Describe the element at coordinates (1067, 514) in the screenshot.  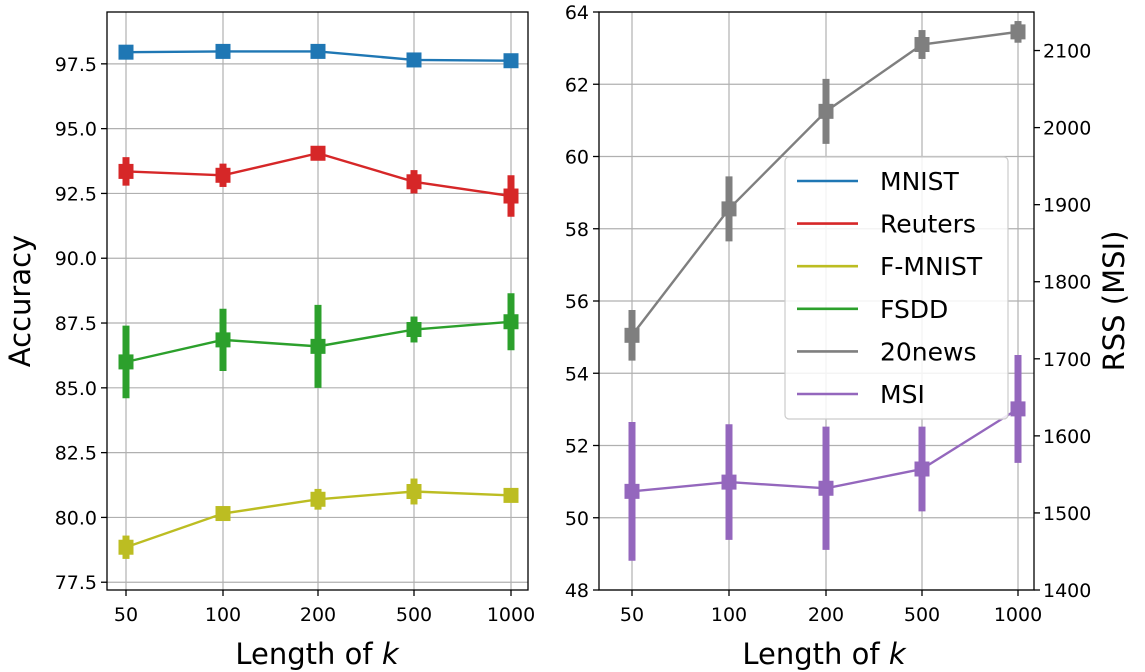
I see `right-y-right-tick-label: 1500` at that location.